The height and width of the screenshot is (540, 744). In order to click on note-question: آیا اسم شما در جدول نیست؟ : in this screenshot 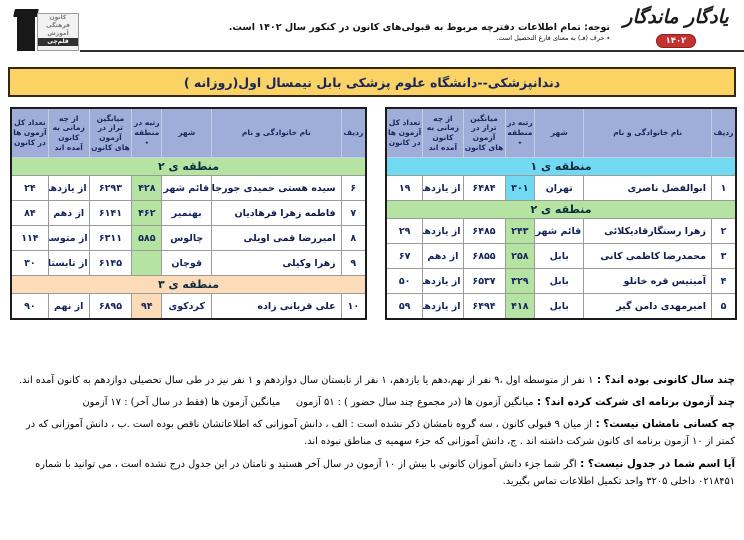, I will do `click(655, 463)`.